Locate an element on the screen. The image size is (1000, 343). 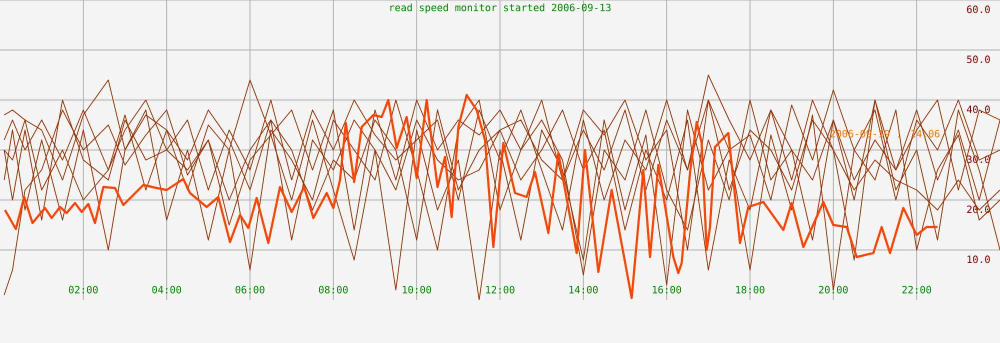
x-tick-label: 06:00 is located at coordinates (250, 290).